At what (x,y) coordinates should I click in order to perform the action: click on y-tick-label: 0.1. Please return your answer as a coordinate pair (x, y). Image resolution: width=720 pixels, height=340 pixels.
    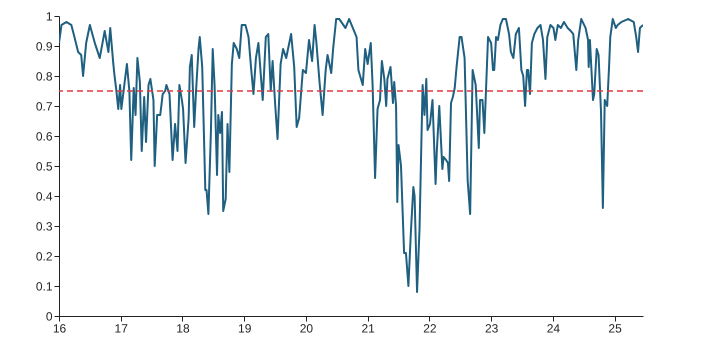
    Looking at the image, I should click on (44, 287).